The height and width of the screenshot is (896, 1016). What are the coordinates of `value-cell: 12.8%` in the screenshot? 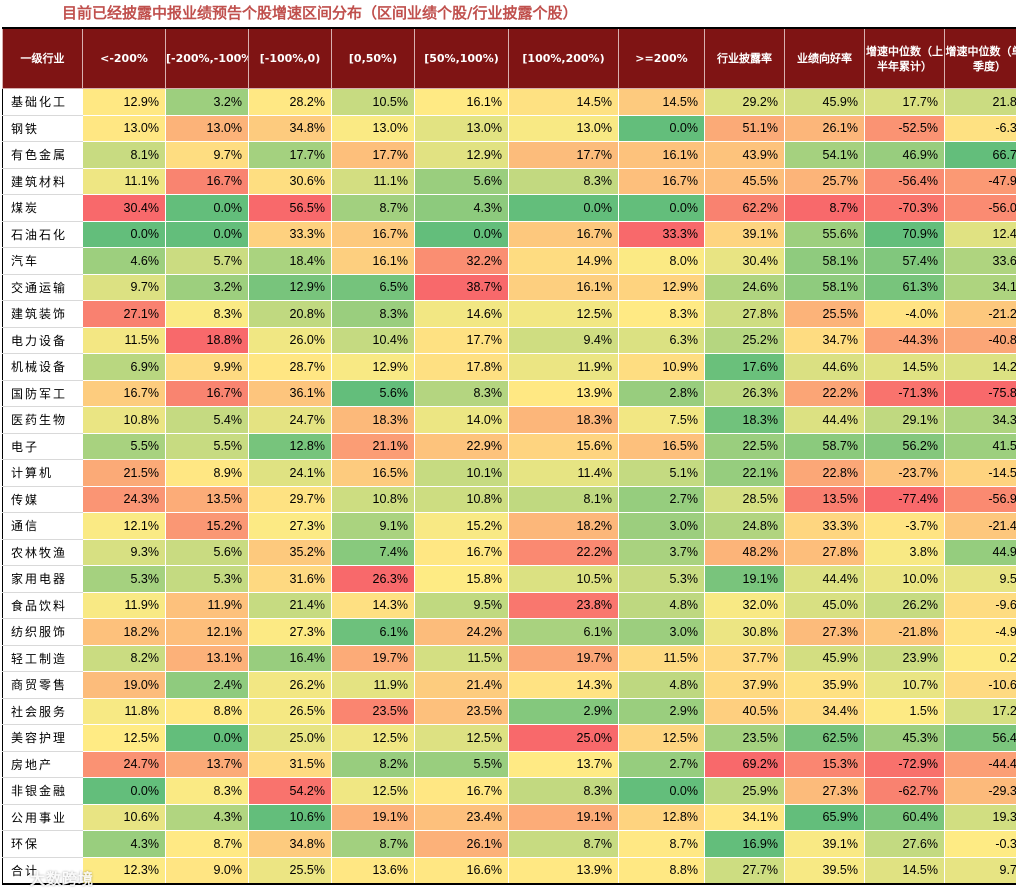 It's located at (290, 446).